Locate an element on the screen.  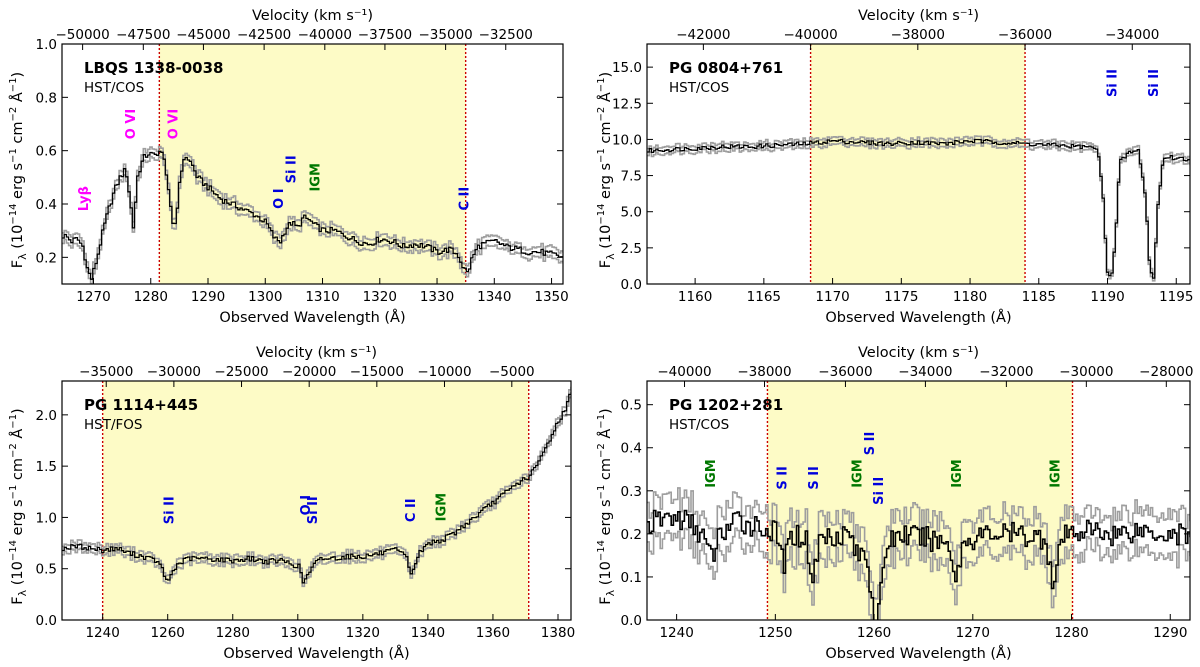
x-tick-label: 1195 is located at coordinates (1176, 297).